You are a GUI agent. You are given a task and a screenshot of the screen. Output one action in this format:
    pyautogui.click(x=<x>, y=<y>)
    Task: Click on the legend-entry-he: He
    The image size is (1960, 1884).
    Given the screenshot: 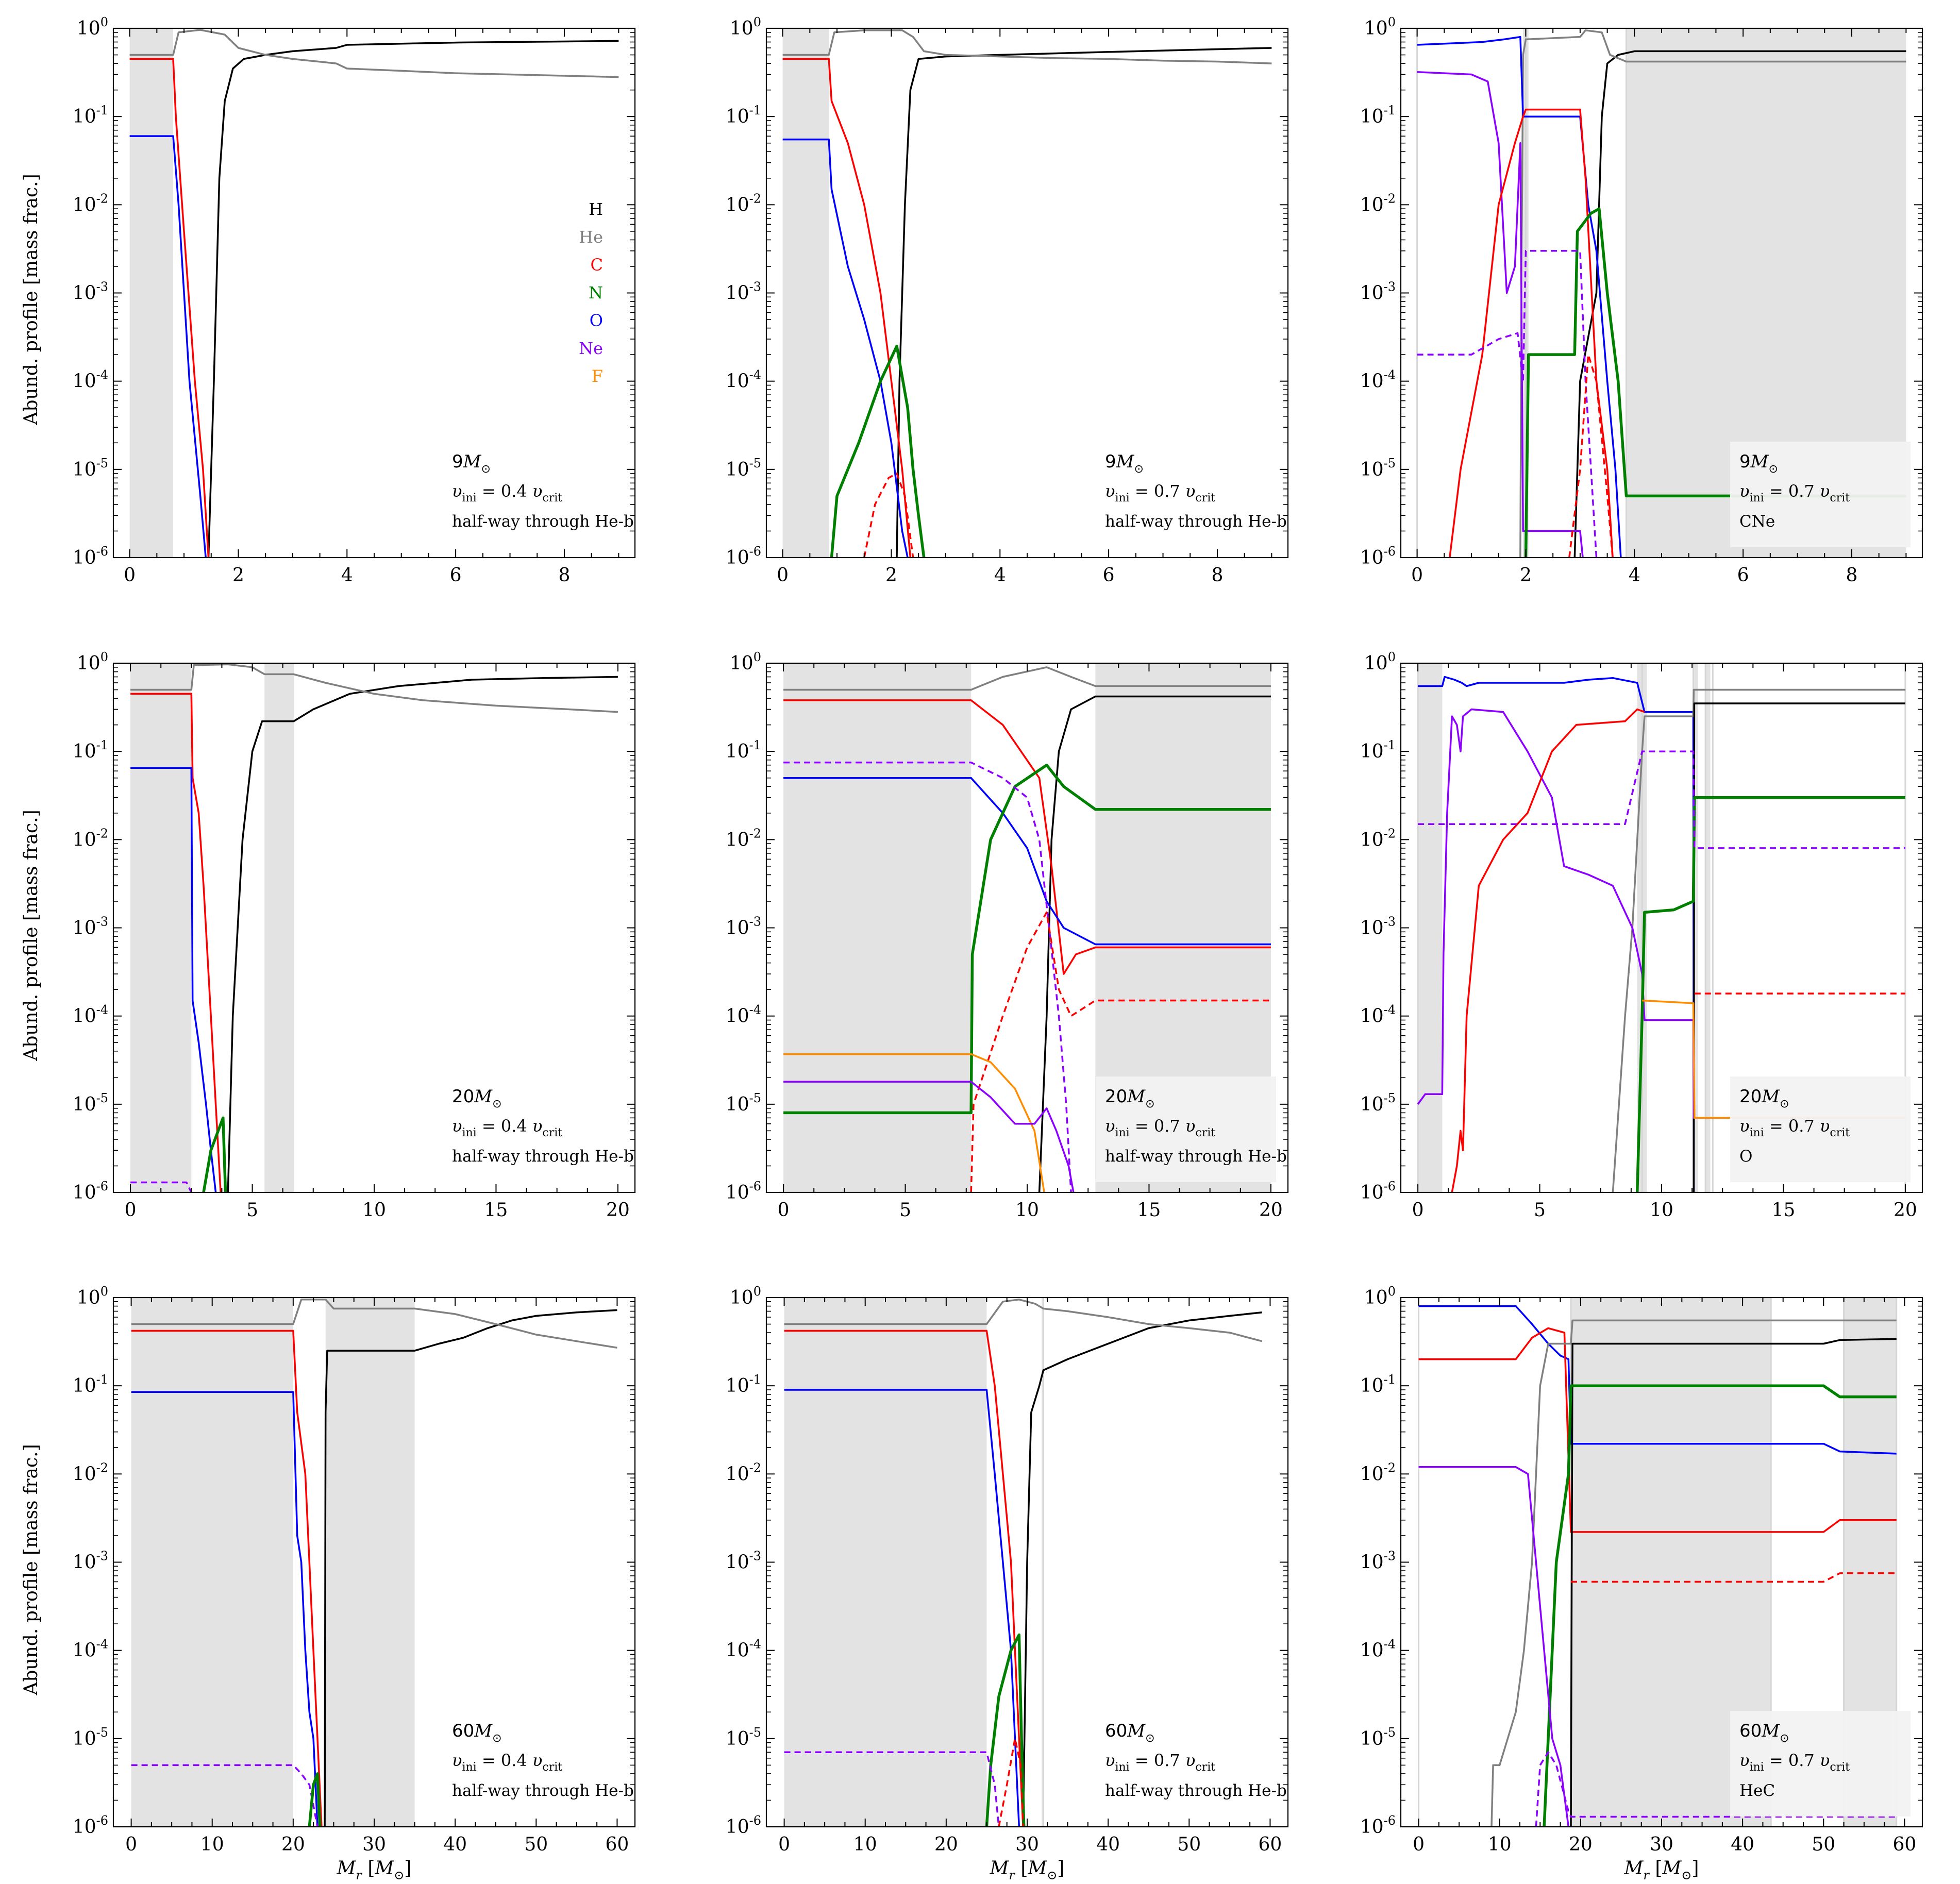 What is the action you would take?
    pyautogui.click(x=591, y=237)
    